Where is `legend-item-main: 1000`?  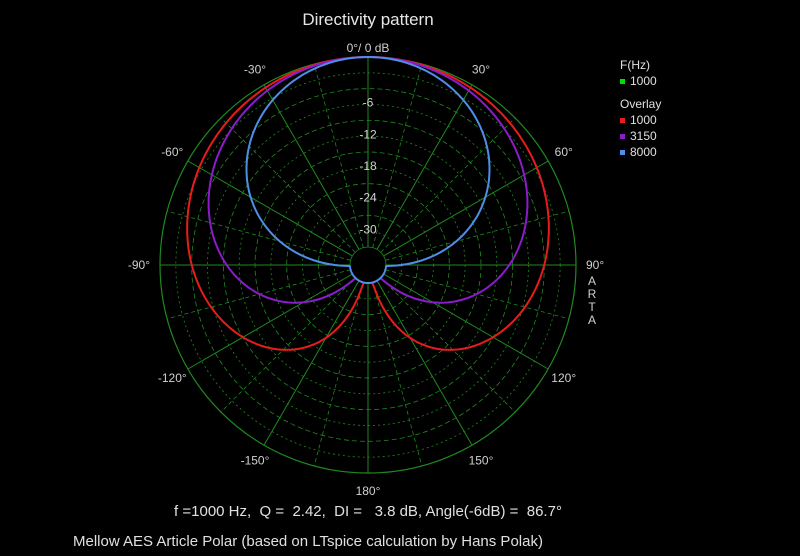 legend-item-main: 1000 is located at coordinates (640, 81).